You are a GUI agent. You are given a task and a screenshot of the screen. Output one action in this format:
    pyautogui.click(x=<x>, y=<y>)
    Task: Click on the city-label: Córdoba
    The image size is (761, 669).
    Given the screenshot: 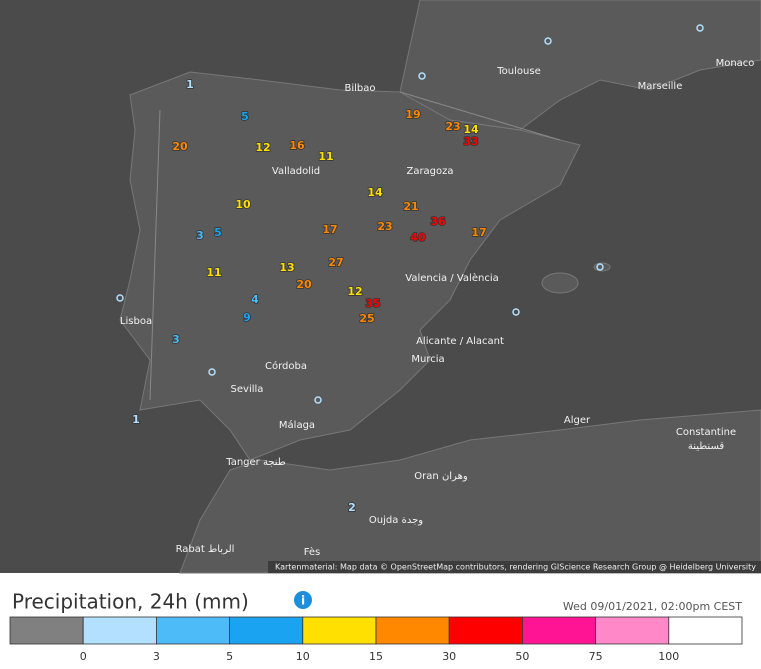 What is the action you would take?
    pyautogui.click(x=286, y=366)
    